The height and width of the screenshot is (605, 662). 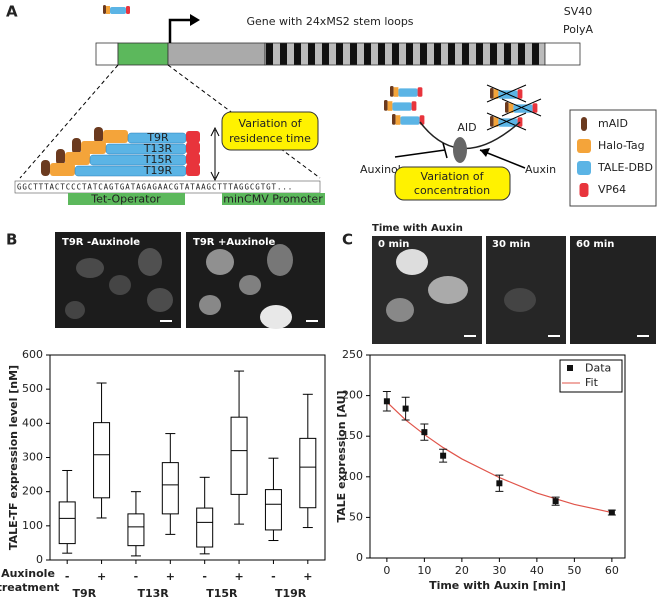 I want to click on gene-bar, so click(x=338, y=54).